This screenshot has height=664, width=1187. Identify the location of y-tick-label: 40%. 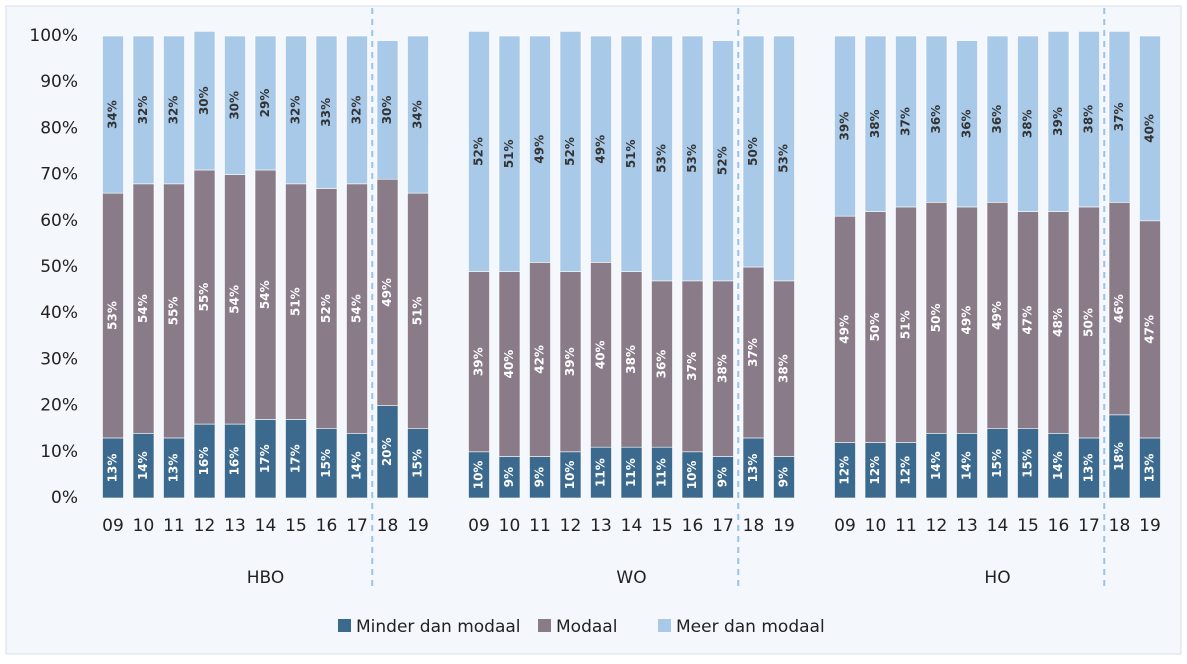
(59, 313).